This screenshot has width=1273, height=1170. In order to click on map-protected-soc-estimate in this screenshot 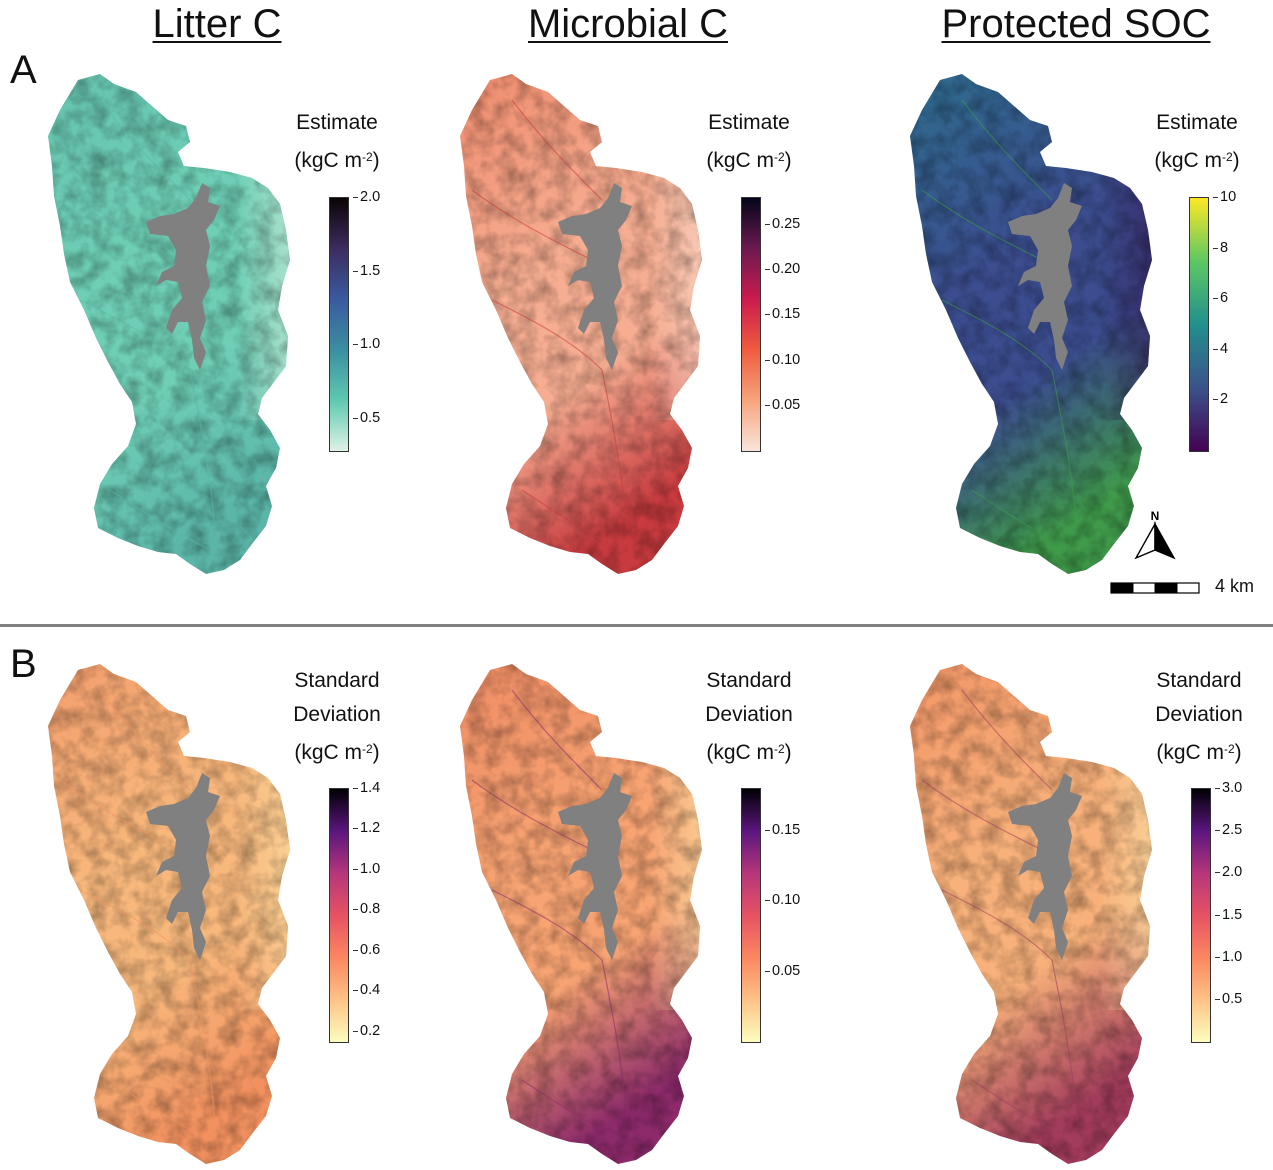, I will do `click(1031, 324)`.